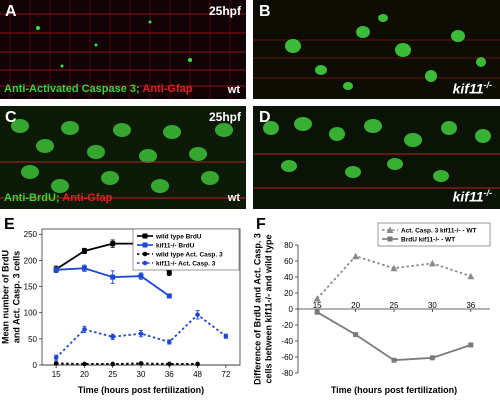  What do you see at coordinates (288, 261) in the screenshot?
I see `y-tick-label: 60` at bounding box center [288, 261].